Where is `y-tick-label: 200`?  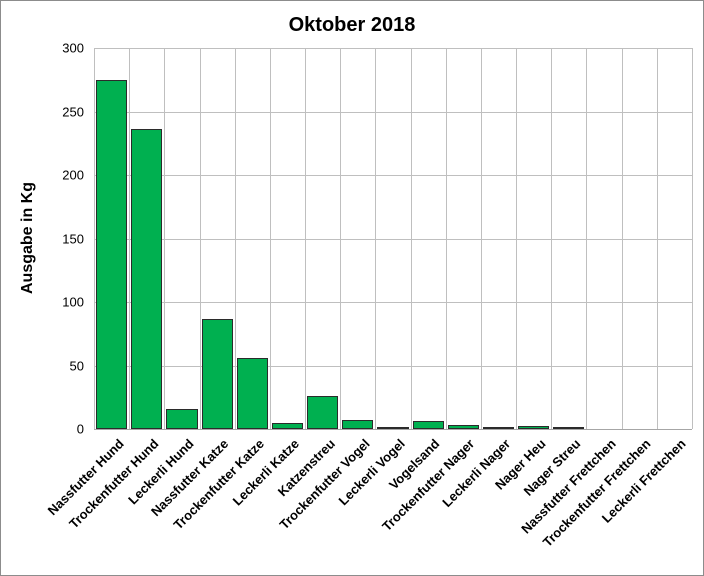 y-tick-label: 200 is located at coordinates (73, 175).